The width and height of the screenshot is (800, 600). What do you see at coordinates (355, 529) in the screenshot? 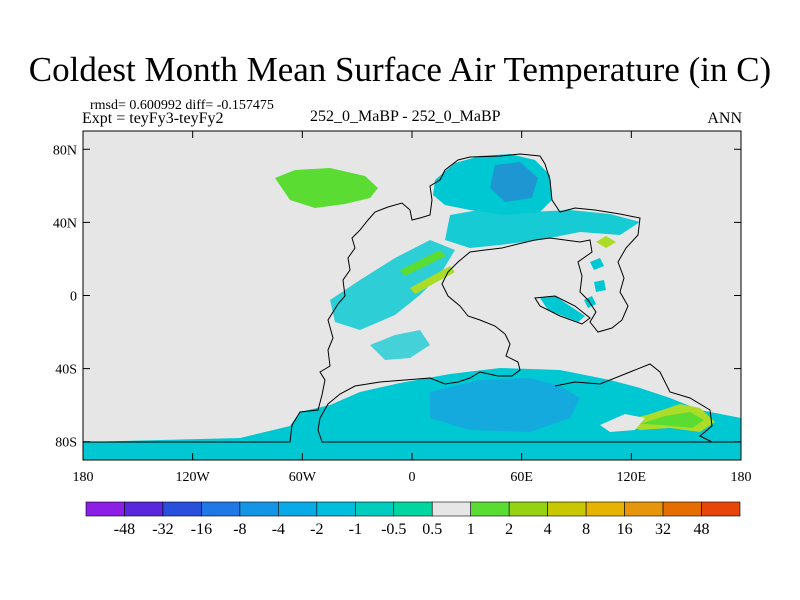
I see `colorbar-label: -1` at bounding box center [355, 529].